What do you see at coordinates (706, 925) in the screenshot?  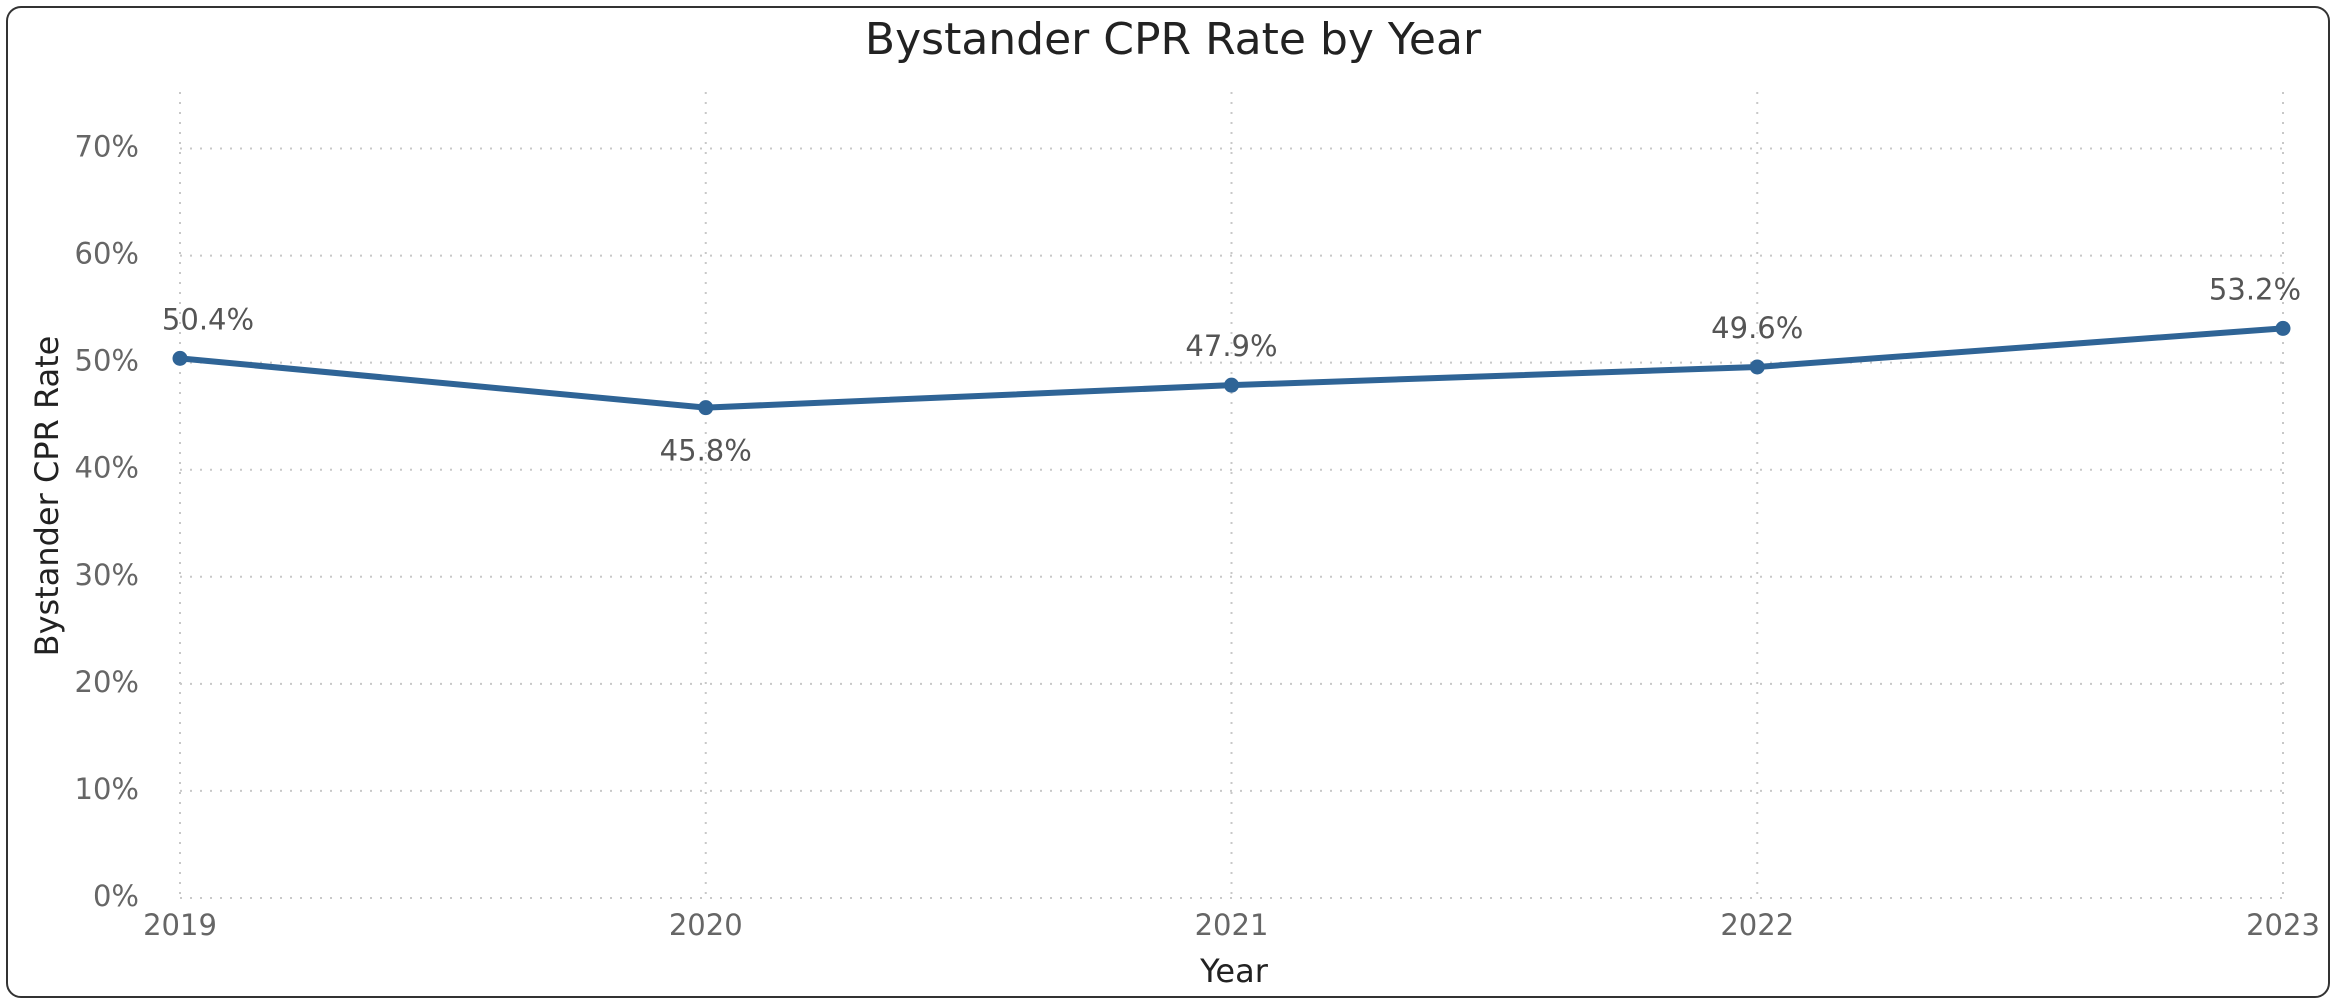 I see `x-tick-label: 2020` at bounding box center [706, 925].